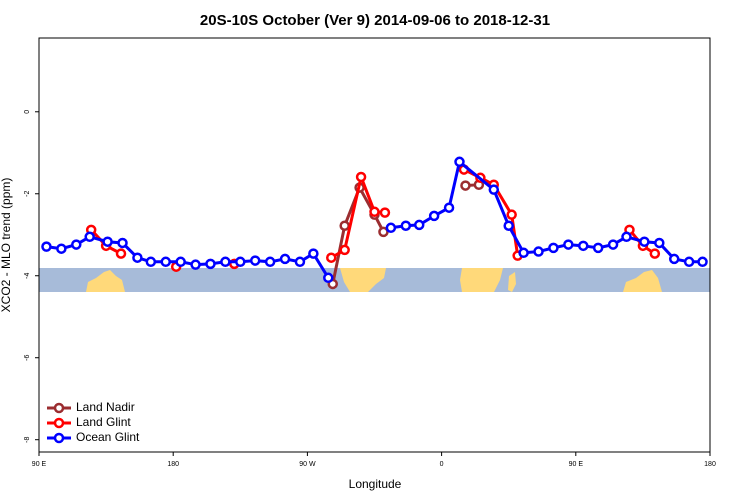  I want to click on legend-label: Land Glint, so click(103, 422).